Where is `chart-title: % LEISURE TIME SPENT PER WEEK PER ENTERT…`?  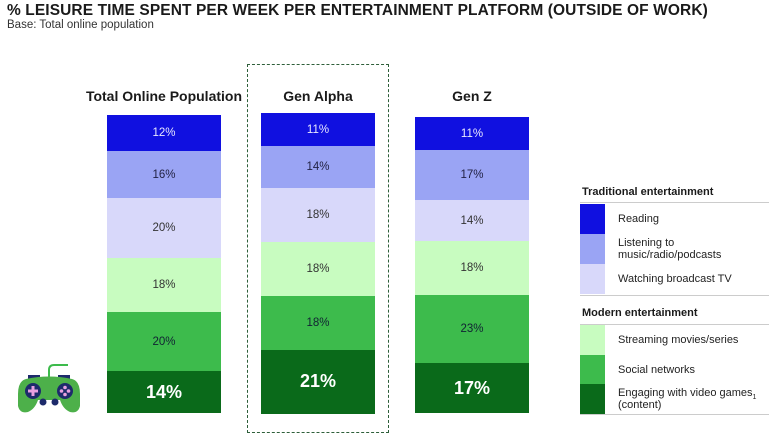
chart-title: % LEISURE TIME SPENT PER WEEK PER ENTERT… is located at coordinates (357, 10).